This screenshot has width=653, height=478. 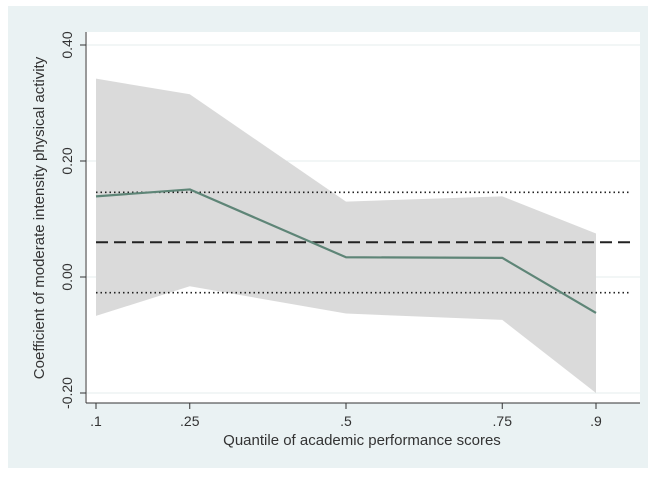 I want to click on x-tick-label-1: .25, so click(x=190, y=421).